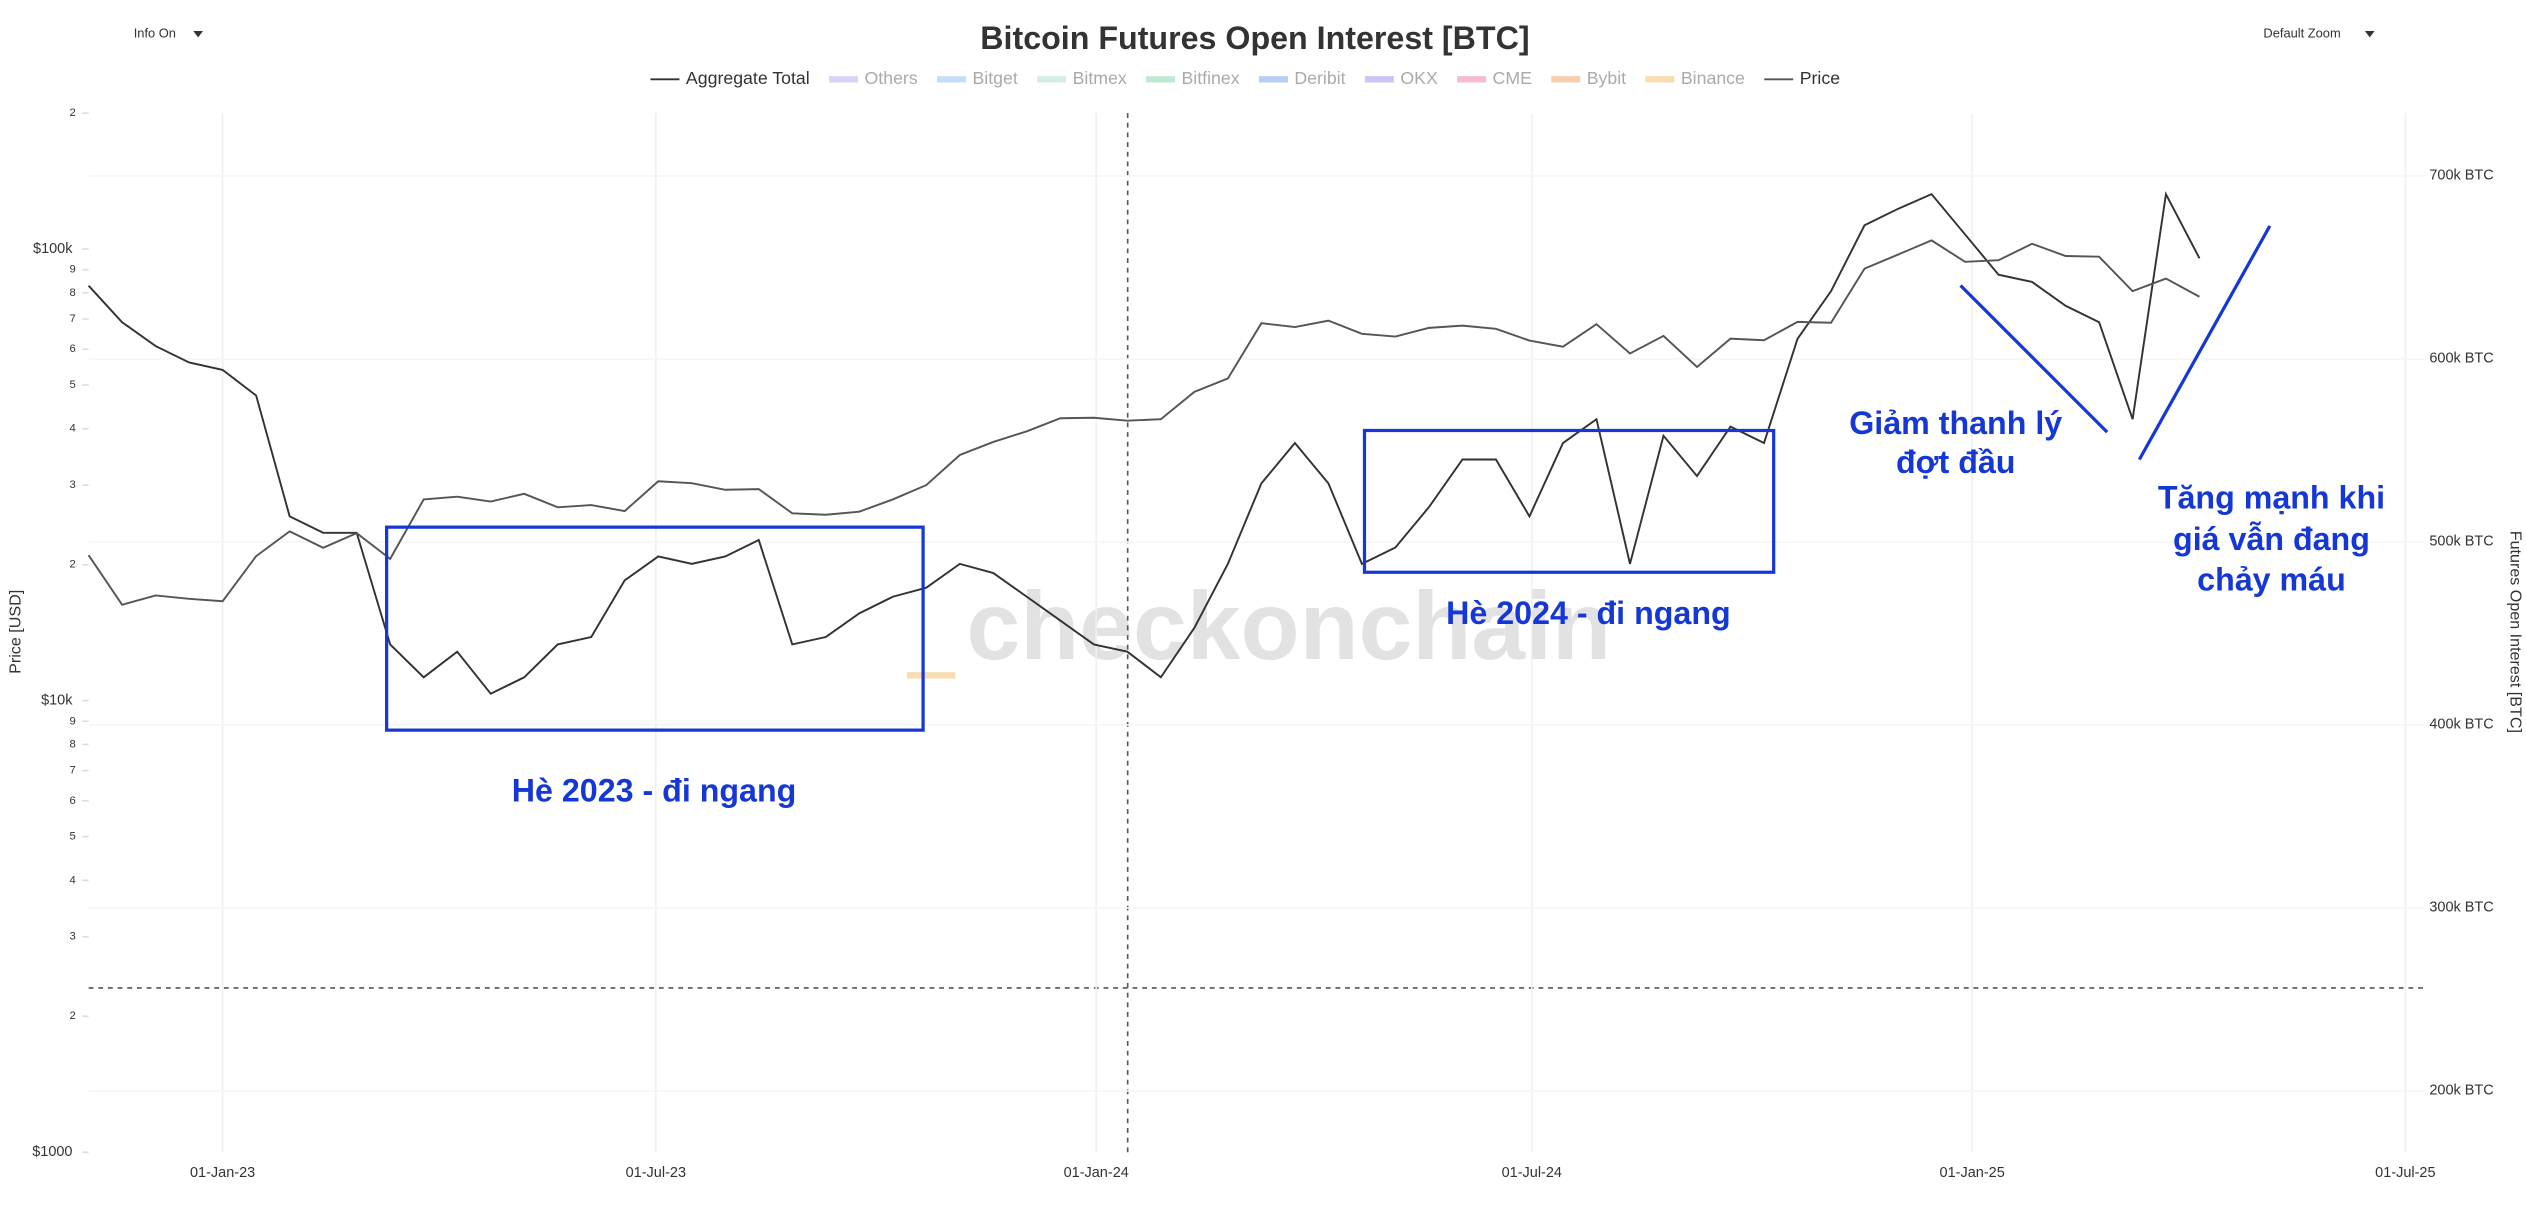  Describe the element at coordinates (2461, 908) in the screenshot. I see `y2-tick-label: 300k BTC` at that location.